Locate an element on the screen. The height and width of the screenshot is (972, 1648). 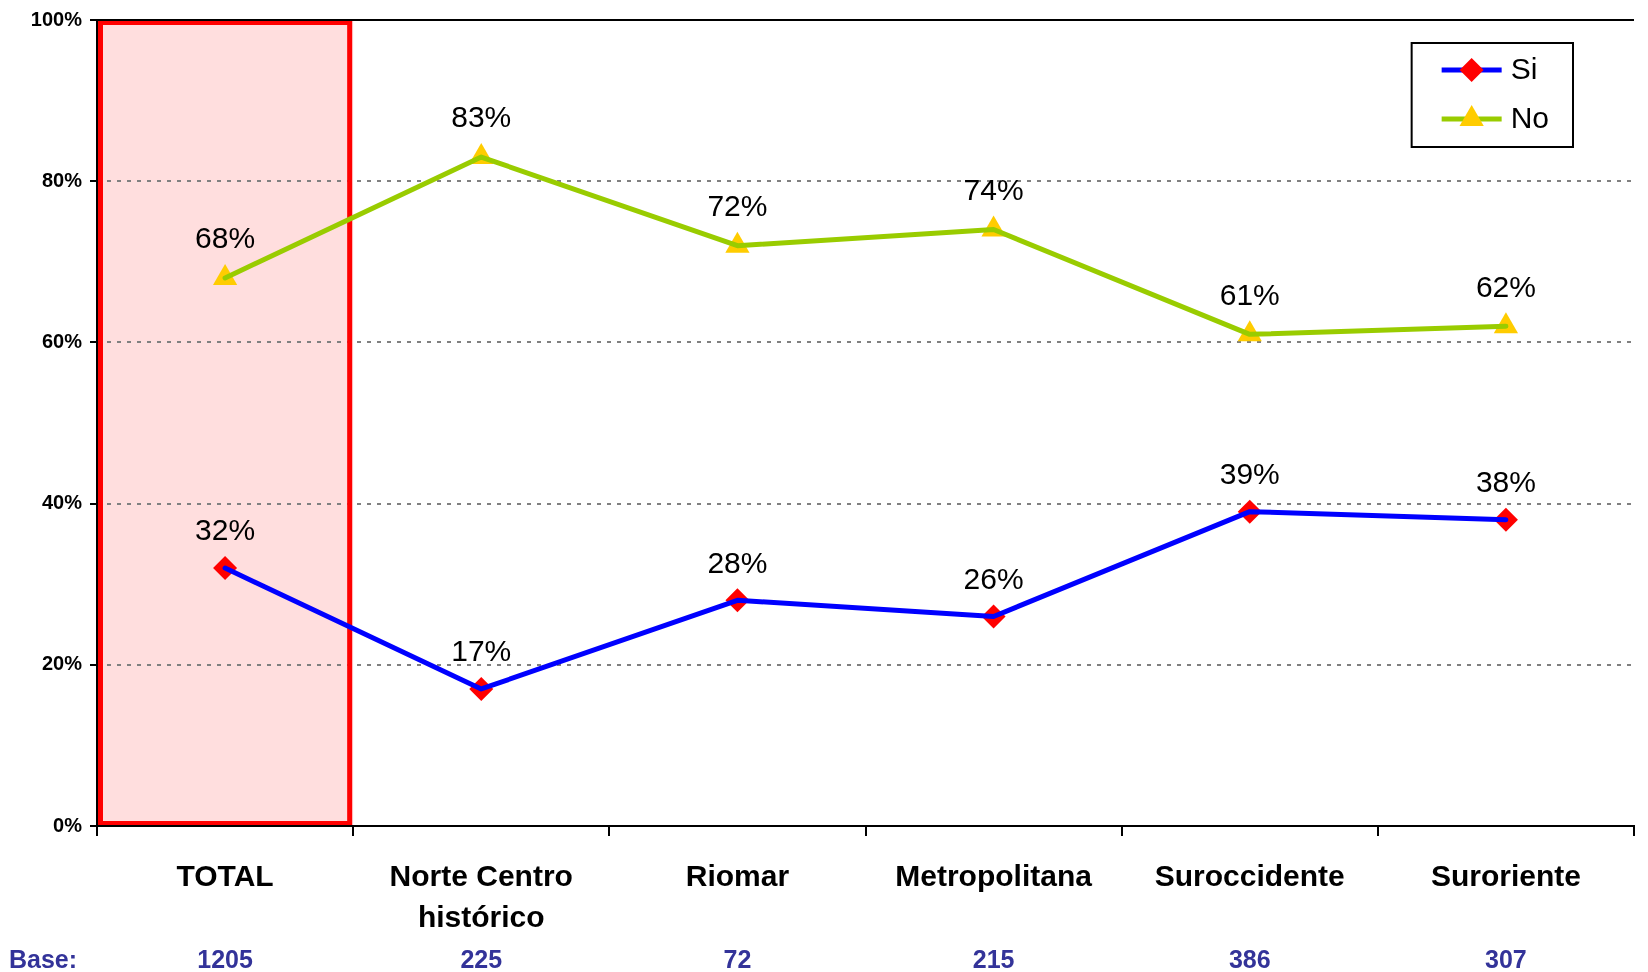
data-label: 83% is located at coordinates (481, 117).